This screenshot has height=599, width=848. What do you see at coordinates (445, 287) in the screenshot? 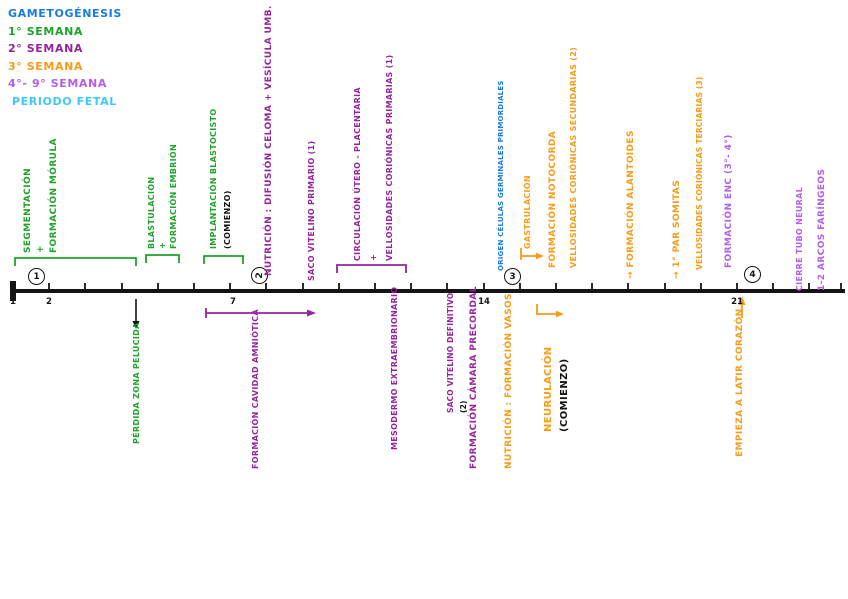
I see `axis-day-ticks` at bounding box center [445, 287].